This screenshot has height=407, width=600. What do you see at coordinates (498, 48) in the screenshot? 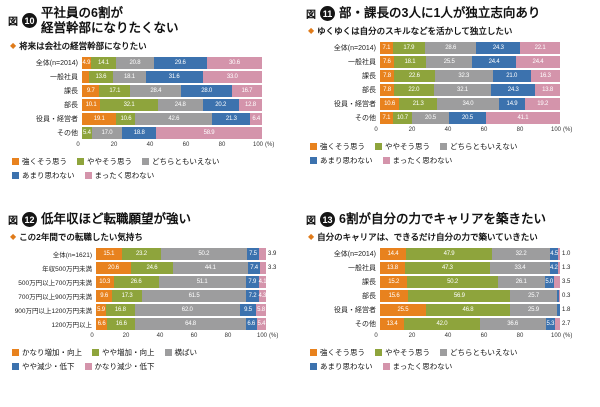
I see `bar-segment: 24.3` at bounding box center [498, 48].